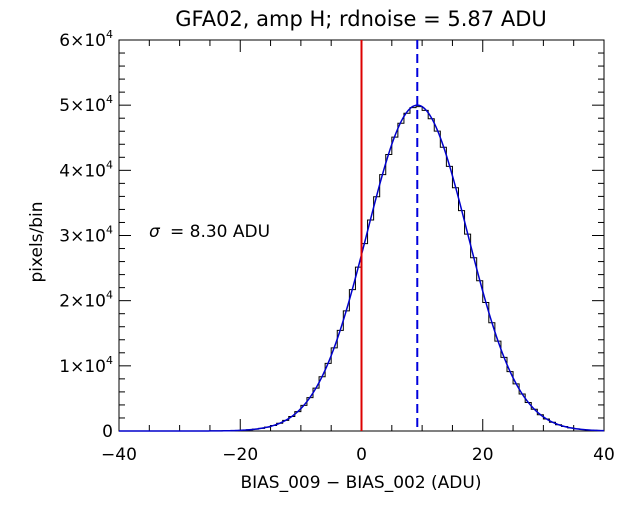 This screenshot has width=640, height=512. I want to click on sigma-symbol: σ, so click(155, 232).